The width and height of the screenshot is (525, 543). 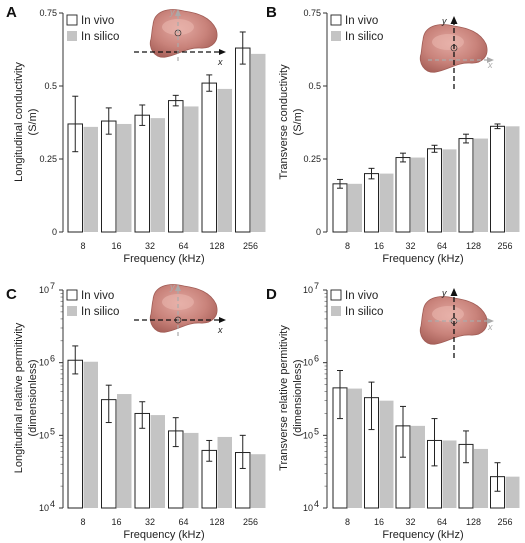 I want to click on panel-letter-a: A, so click(x=11, y=12).